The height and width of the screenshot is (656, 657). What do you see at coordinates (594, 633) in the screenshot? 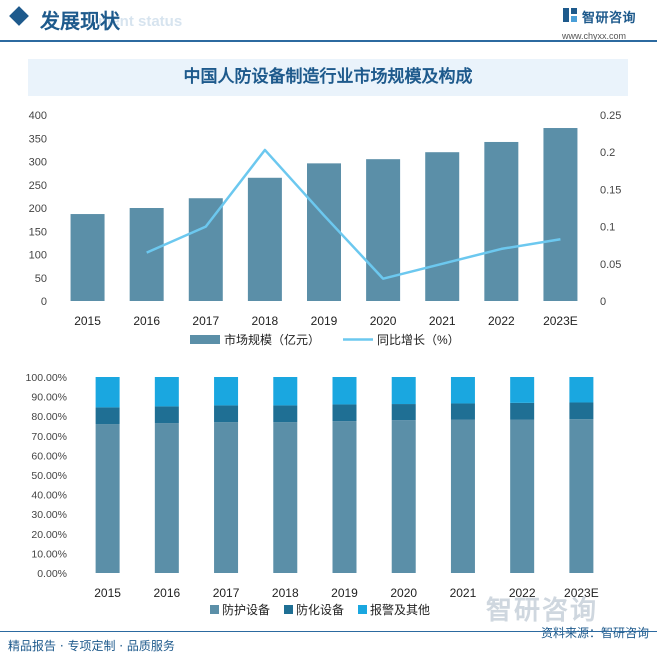
I see `source-note: 资料来源：智研咨询` at bounding box center [594, 633].